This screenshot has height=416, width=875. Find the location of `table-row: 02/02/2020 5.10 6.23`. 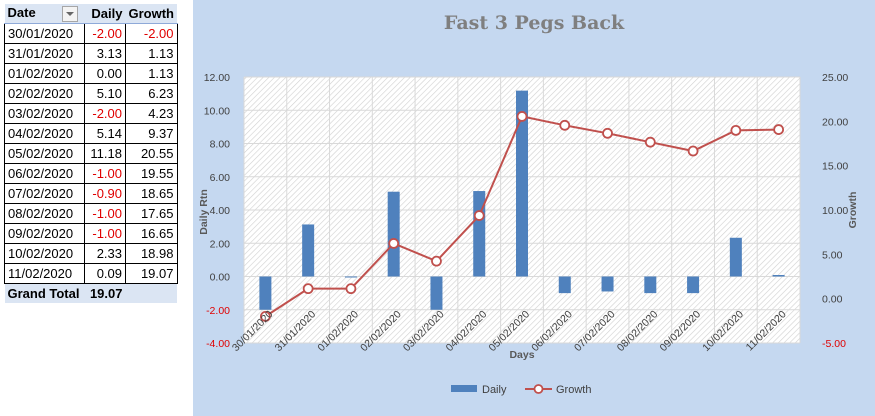

table-row: 02/02/2020 5.10 6.23 is located at coordinates (91, 93).